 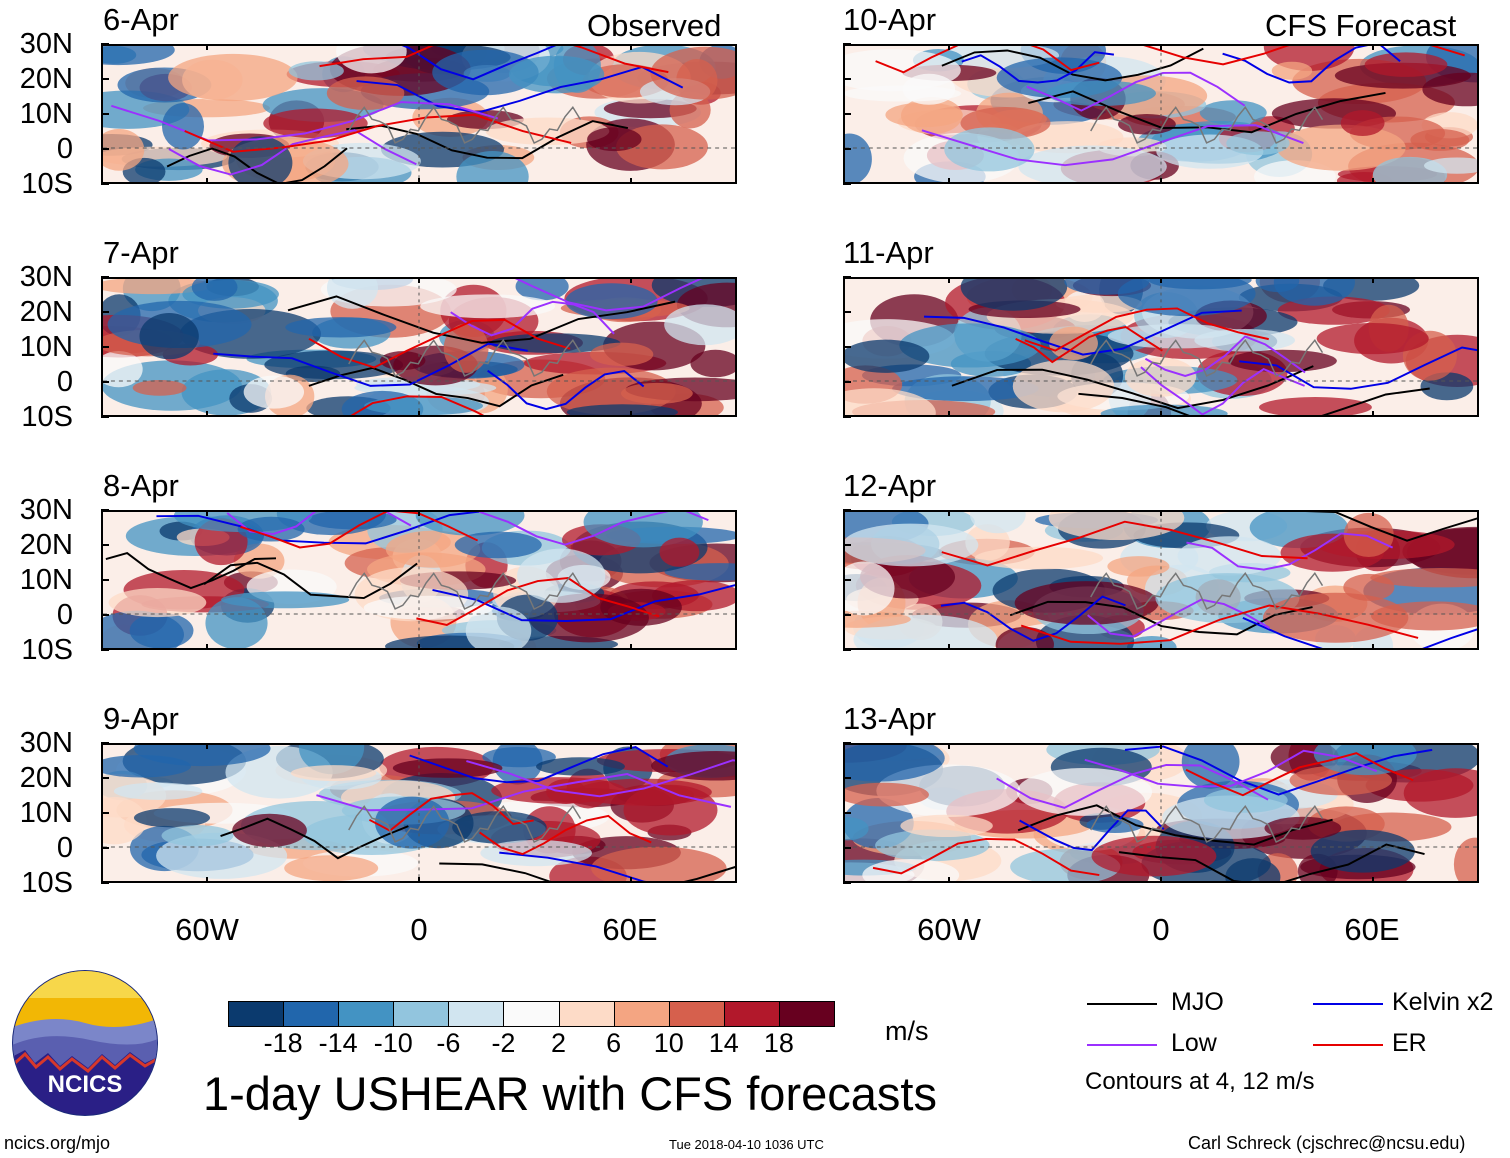 I want to click on date-label: 10-Apr, so click(x=890, y=19).